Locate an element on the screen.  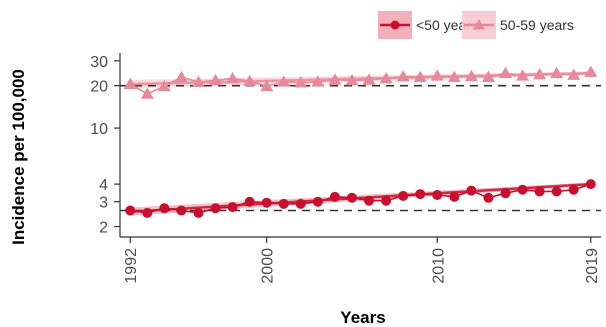
legend: <50 years 50-59 years is located at coordinates (476, 25).